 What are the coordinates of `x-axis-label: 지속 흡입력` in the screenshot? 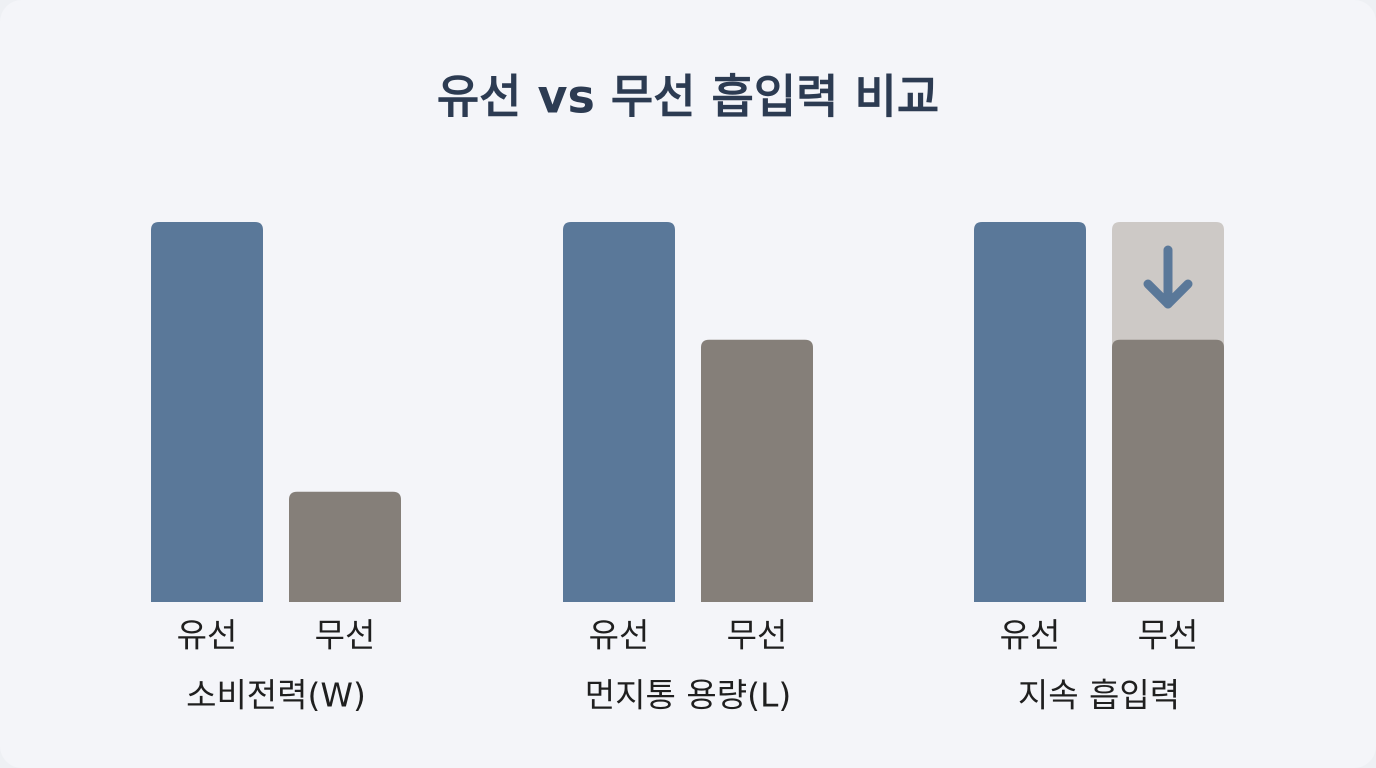 It's located at (1099, 695).